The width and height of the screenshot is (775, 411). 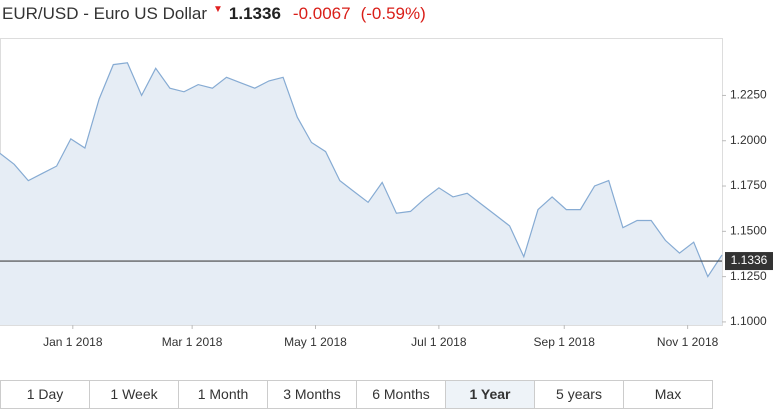 What do you see at coordinates (254, 13) in the screenshot?
I see `last-price: 1.1336` at bounding box center [254, 13].